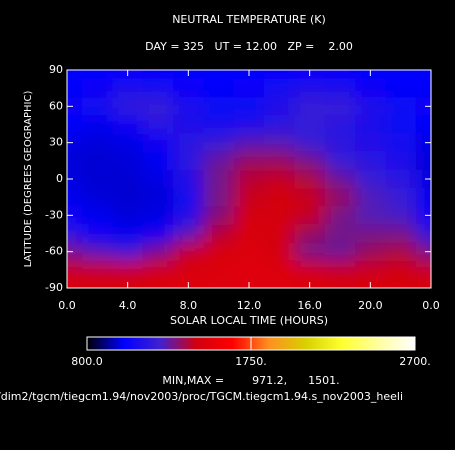  Describe the element at coordinates (87, 361) in the screenshot. I see `colorbar-tick-label: 800.0` at that location.